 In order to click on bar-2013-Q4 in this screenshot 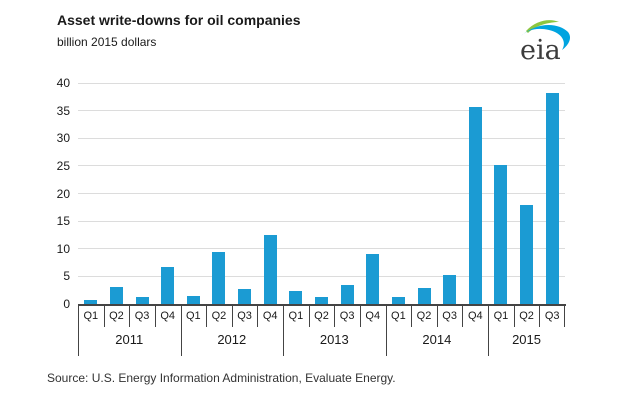, I will do `click(373, 279)`.